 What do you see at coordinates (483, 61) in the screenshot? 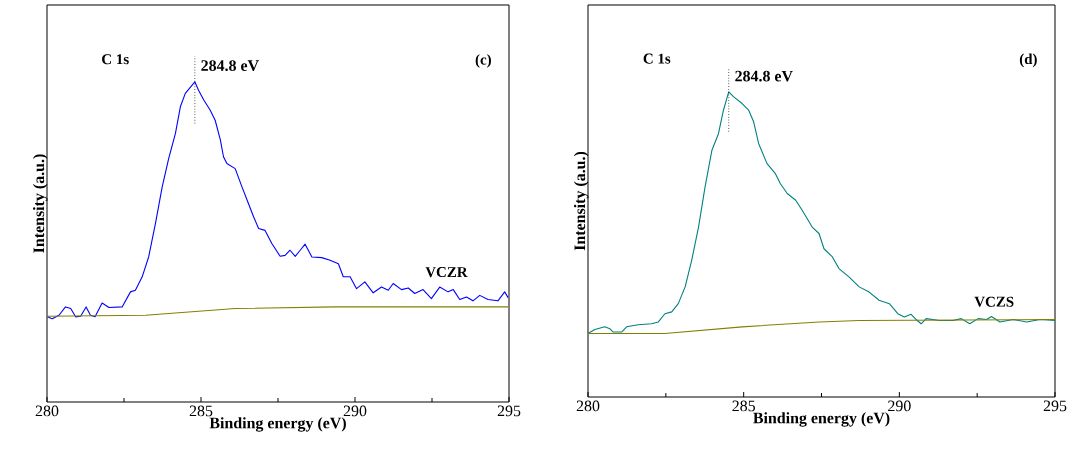
I see `text: (c)` at bounding box center [483, 61].